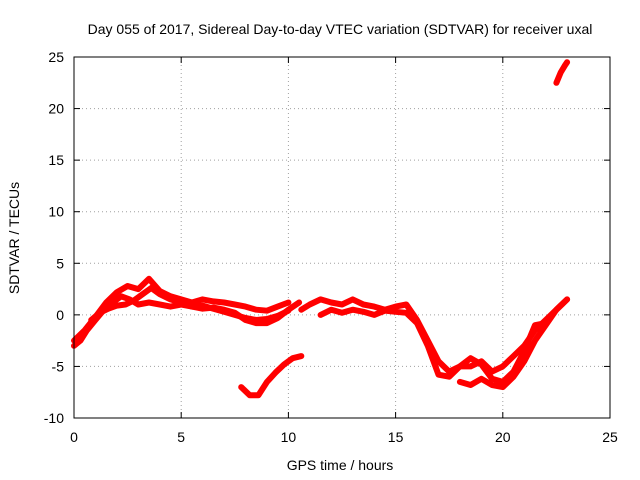 Image resolution: width=640 pixels, height=480 pixels. What do you see at coordinates (396, 437) in the screenshot?
I see `x-tick-label: 15` at bounding box center [396, 437].